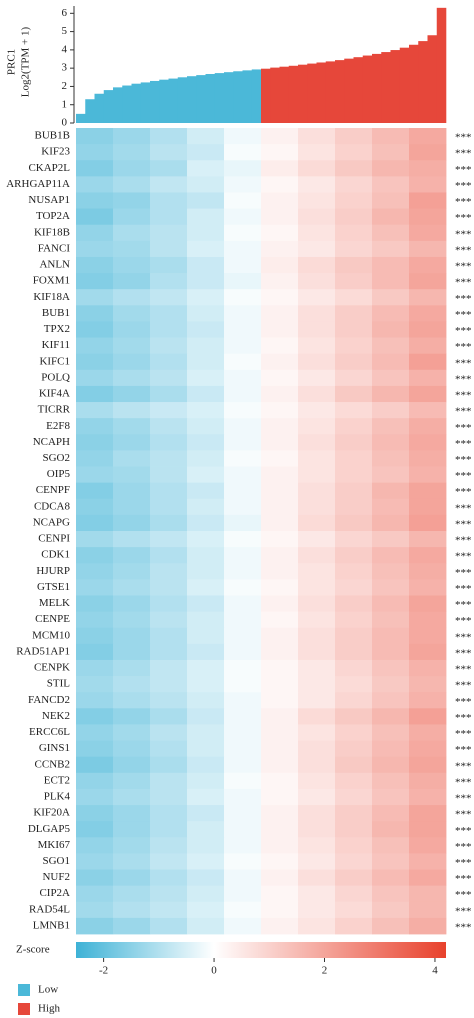  What do you see at coordinates (52, 764) in the screenshot?
I see `row-label: CCNB2` at bounding box center [52, 764].